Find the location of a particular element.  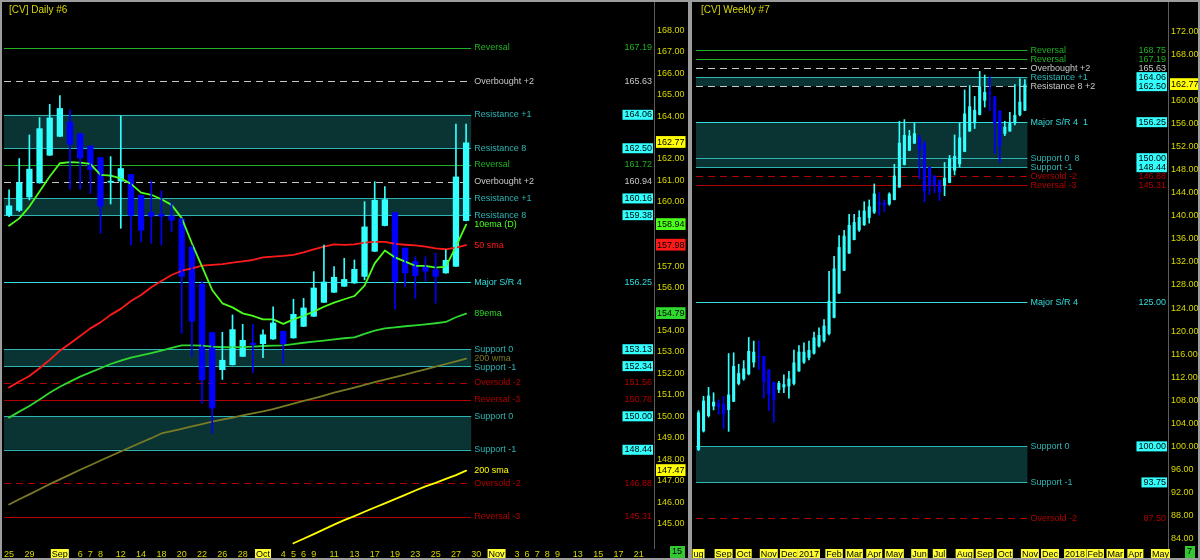

y-tick-label: 157.00 is located at coordinates (671, 265).